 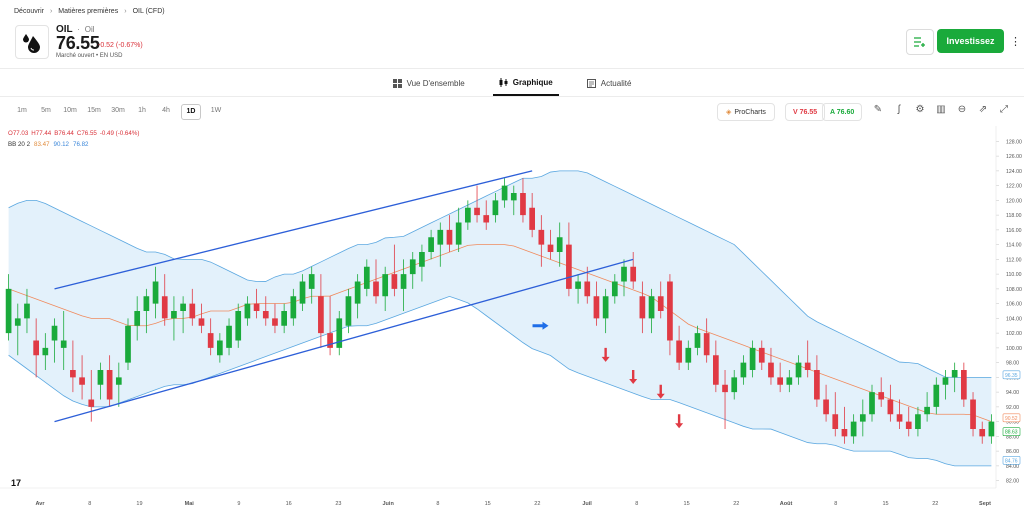 What do you see at coordinates (29, 11) in the screenshot?
I see `breadcrumb-item-decouvrir: Découvrir` at bounding box center [29, 11].